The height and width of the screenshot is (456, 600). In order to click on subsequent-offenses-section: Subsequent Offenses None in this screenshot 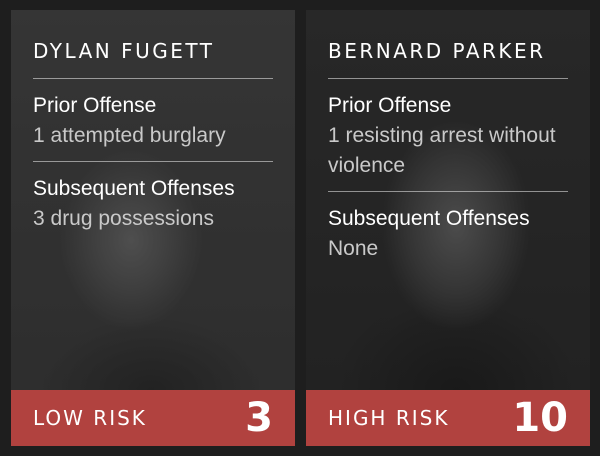, I will do `click(448, 233)`.